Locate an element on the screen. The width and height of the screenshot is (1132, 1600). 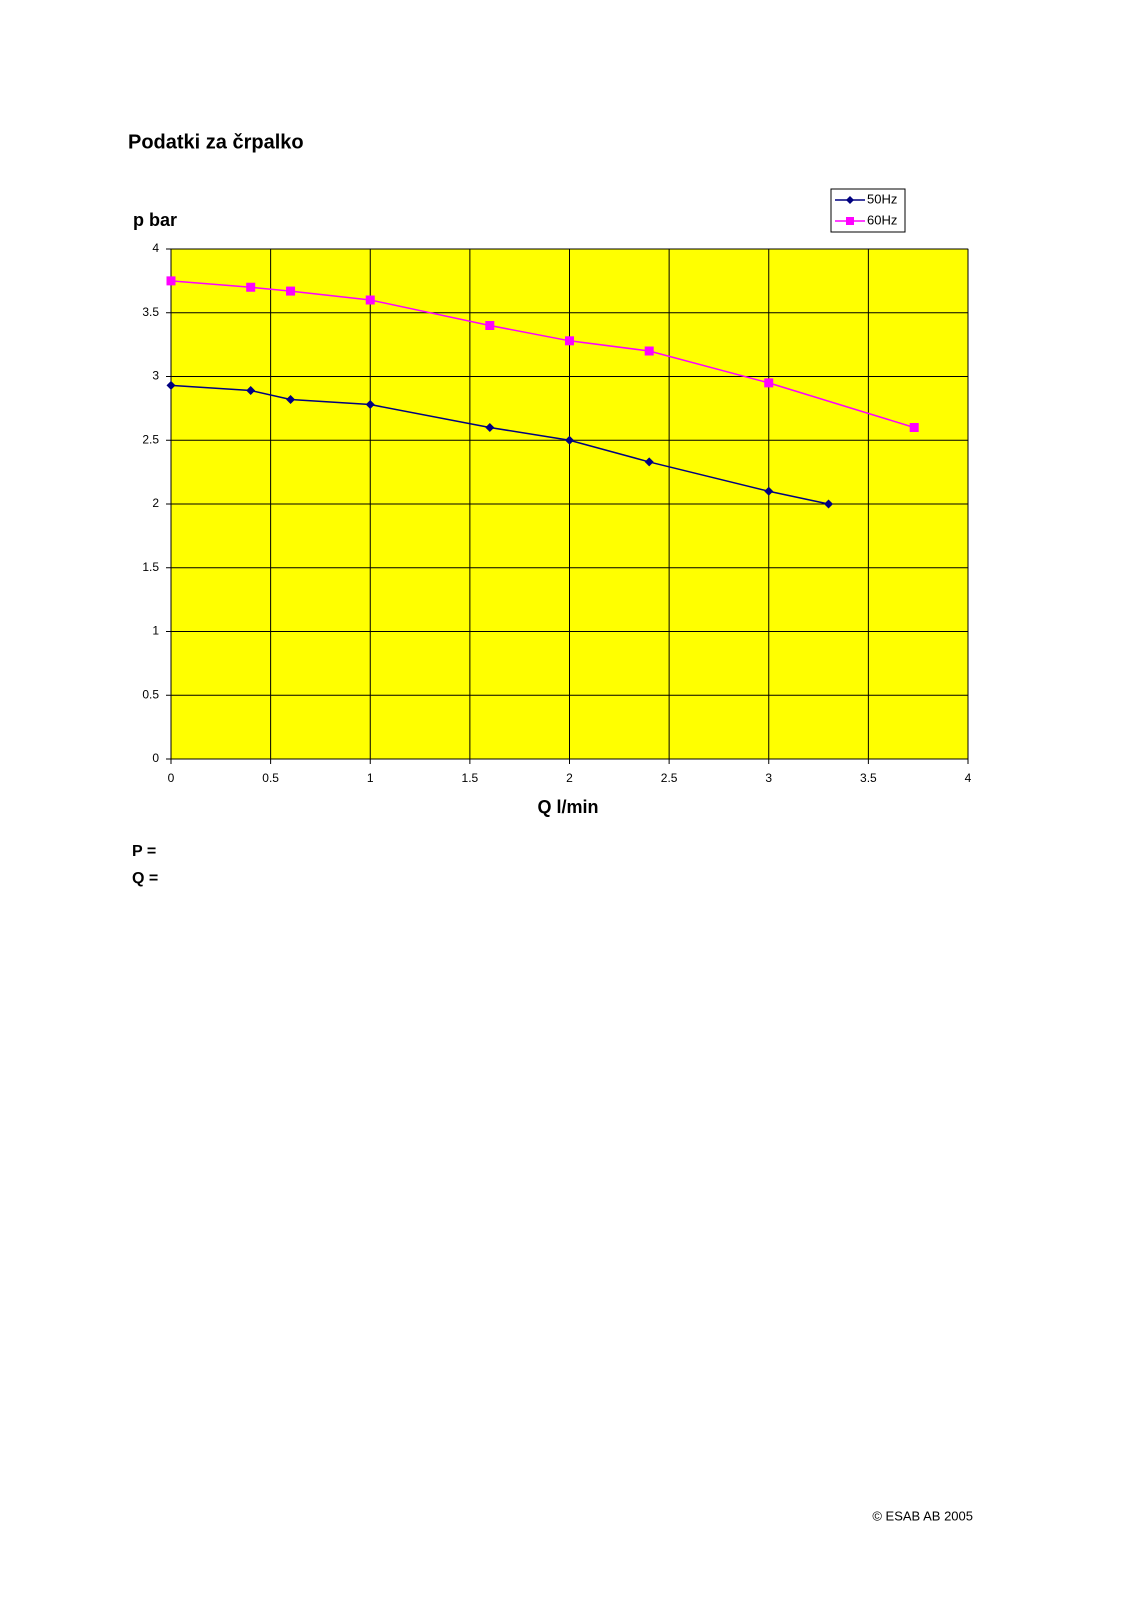
x-tick-label: 4 is located at coordinates (968, 778).